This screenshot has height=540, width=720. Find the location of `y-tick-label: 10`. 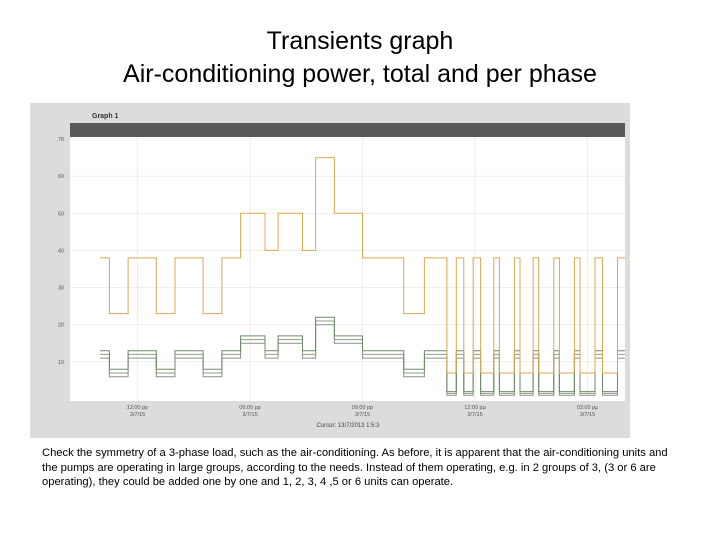

y-tick-label: 10 is located at coordinates (61, 363).